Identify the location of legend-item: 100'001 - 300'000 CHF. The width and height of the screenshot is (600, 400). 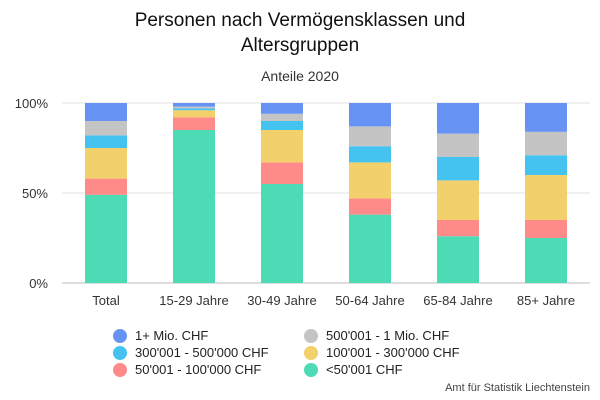
(382, 352).